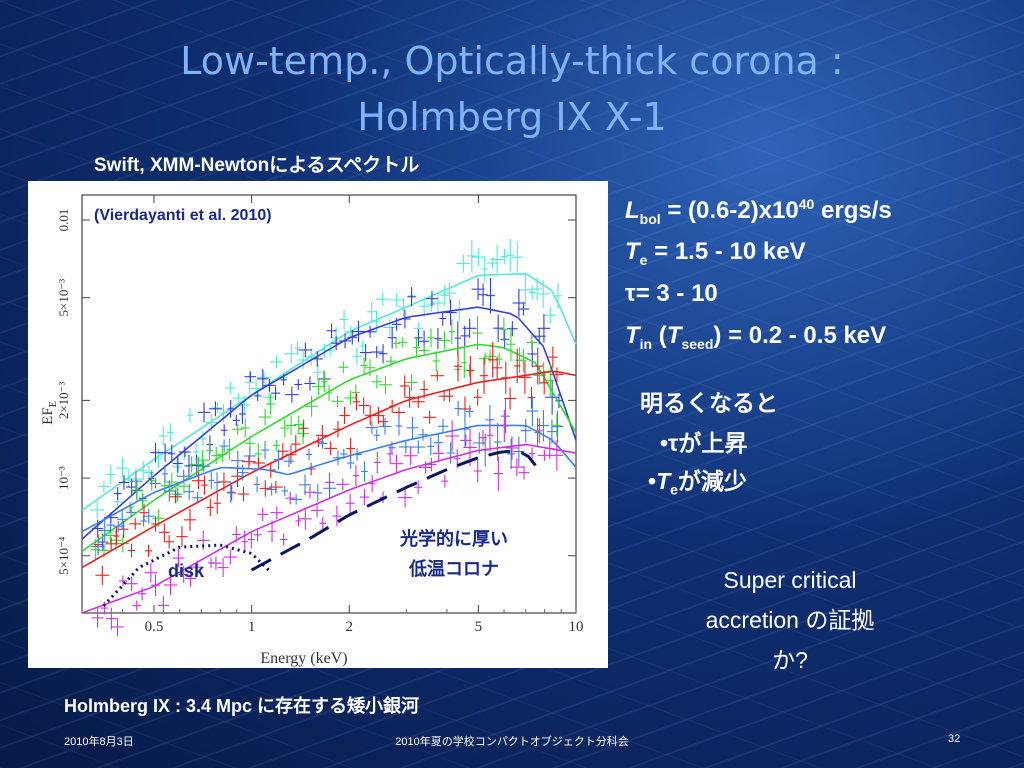  What do you see at coordinates (954, 739) in the screenshot?
I see `footer-page-number: 32` at bounding box center [954, 739].